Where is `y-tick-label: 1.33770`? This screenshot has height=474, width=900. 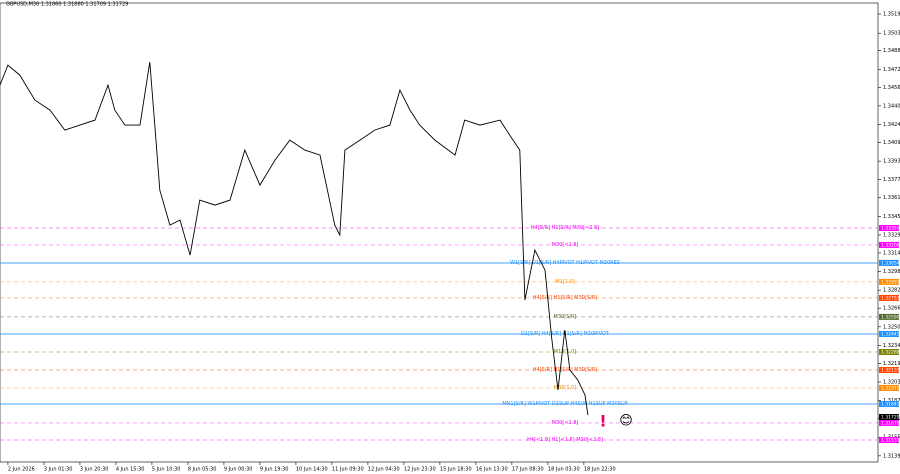 y-tick-label: 1.33770 is located at coordinates (891, 180).